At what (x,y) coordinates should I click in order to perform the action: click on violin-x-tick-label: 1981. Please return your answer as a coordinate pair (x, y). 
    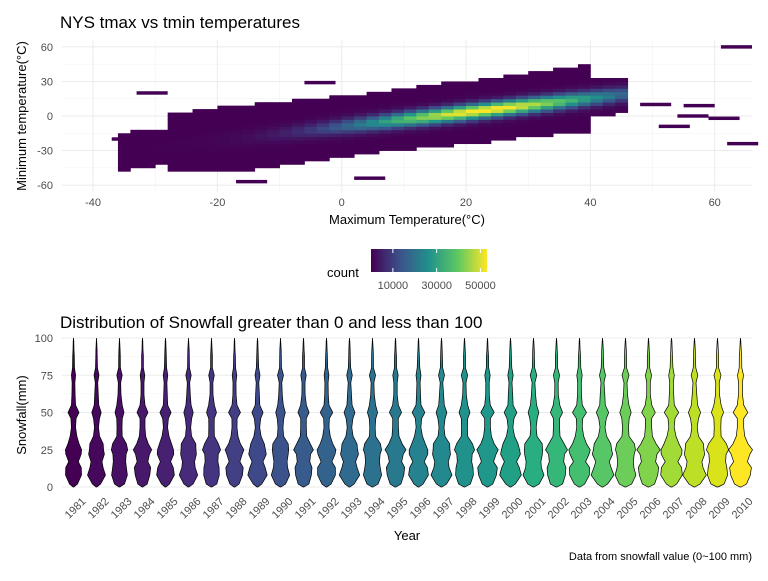
    Looking at the image, I should click on (76, 509).